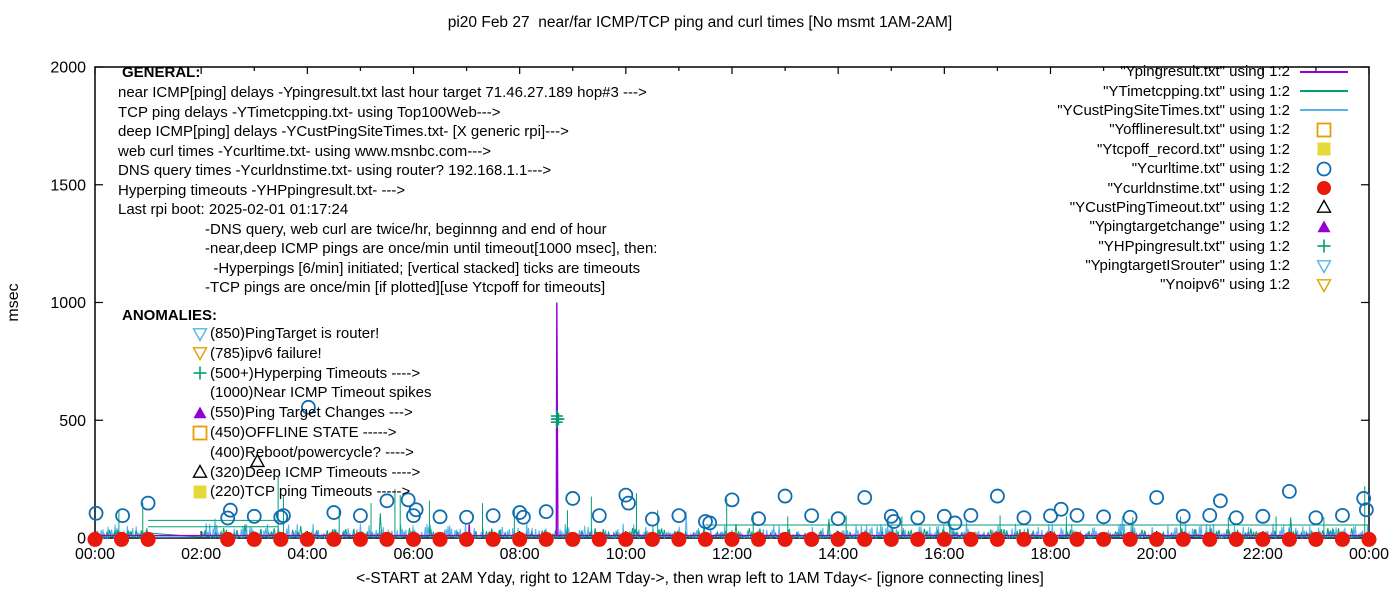  I want to click on legend-entry: "Ypingtargetchange" using 1:2, so click(1176, 226).